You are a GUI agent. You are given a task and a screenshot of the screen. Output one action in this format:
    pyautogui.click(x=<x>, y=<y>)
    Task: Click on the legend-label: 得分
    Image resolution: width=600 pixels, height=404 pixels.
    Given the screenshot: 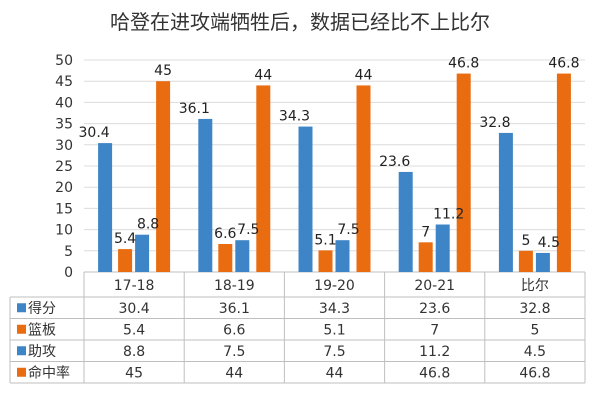 What is the action you would take?
    pyautogui.click(x=42, y=308)
    